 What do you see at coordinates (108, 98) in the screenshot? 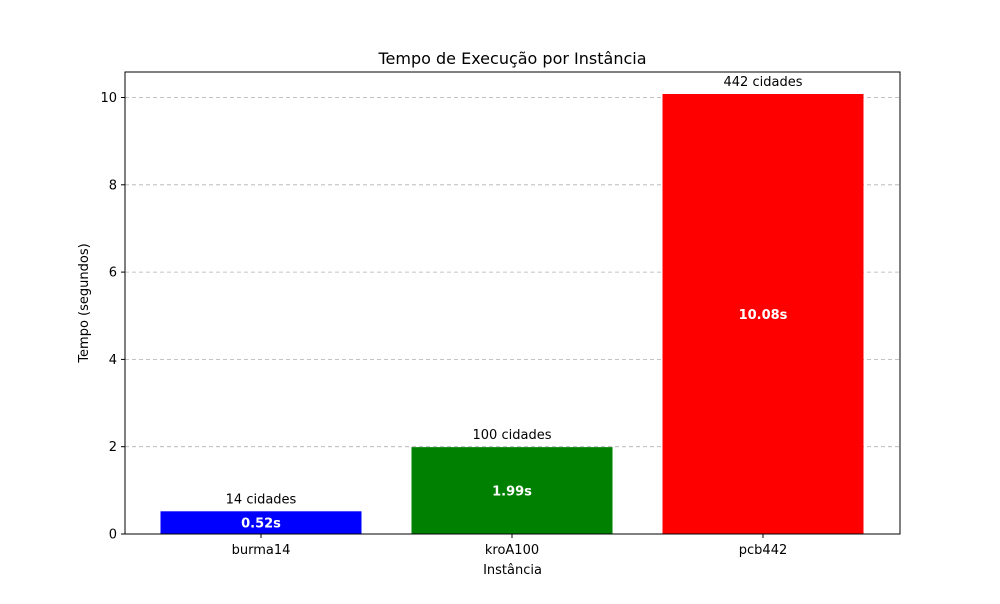
I see `y-tick-label: 10` at bounding box center [108, 98].